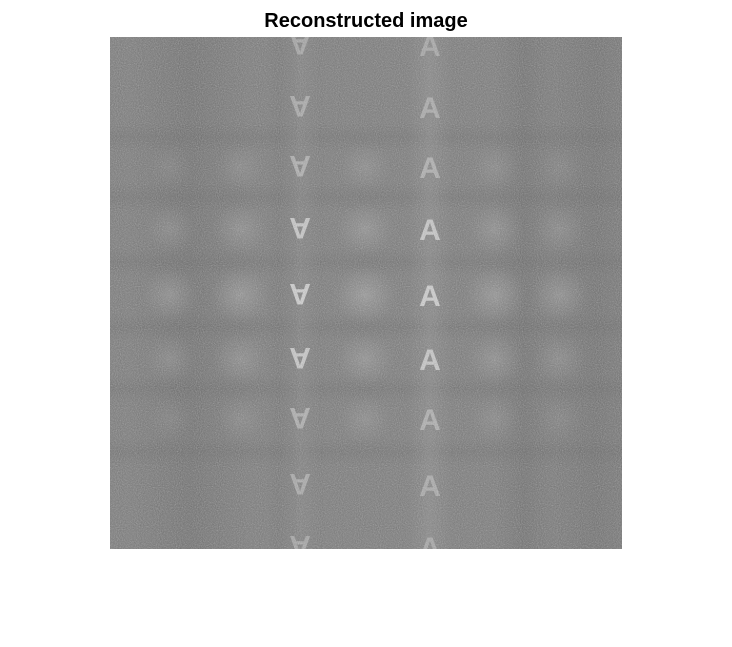  I want to click on figure-title: Reconstructed image, so click(366, 21).